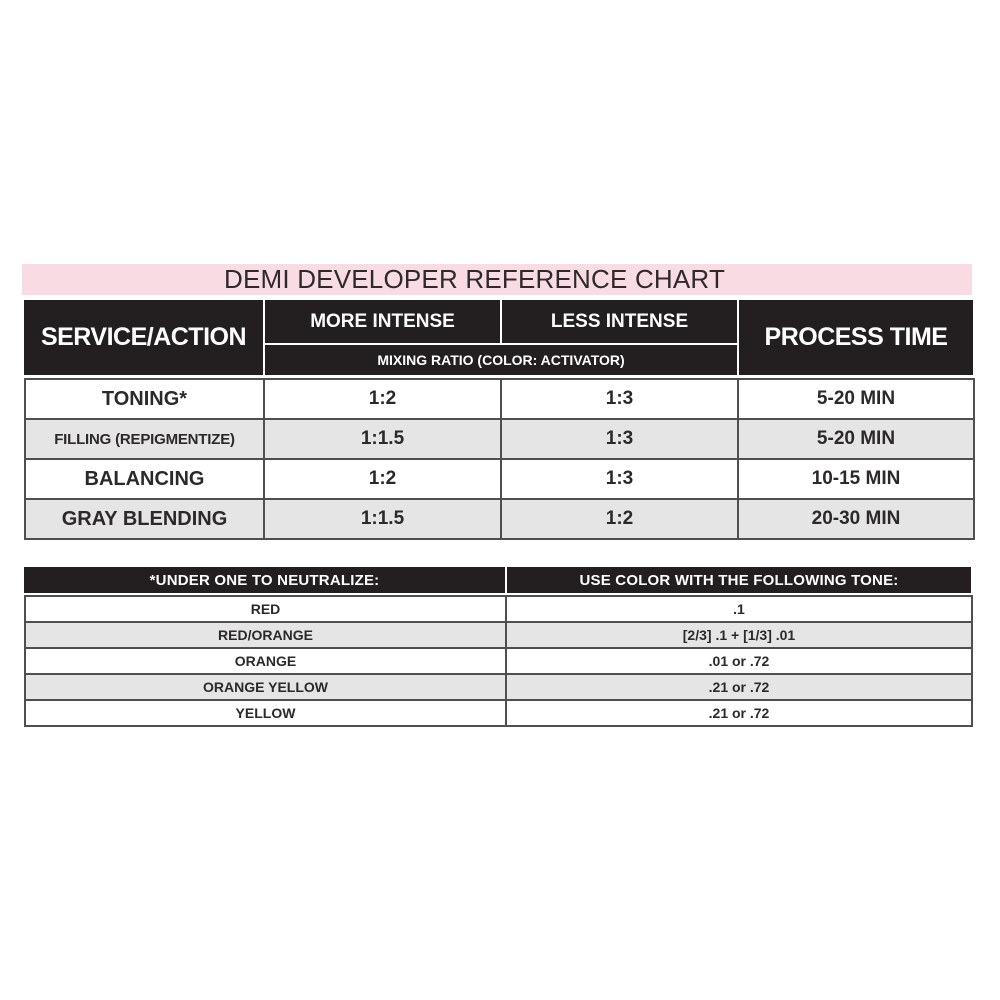 This screenshot has width=1000, height=1000. What do you see at coordinates (144, 399) in the screenshot?
I see `service-cell: TONING*` at bounding box center [144, 399].